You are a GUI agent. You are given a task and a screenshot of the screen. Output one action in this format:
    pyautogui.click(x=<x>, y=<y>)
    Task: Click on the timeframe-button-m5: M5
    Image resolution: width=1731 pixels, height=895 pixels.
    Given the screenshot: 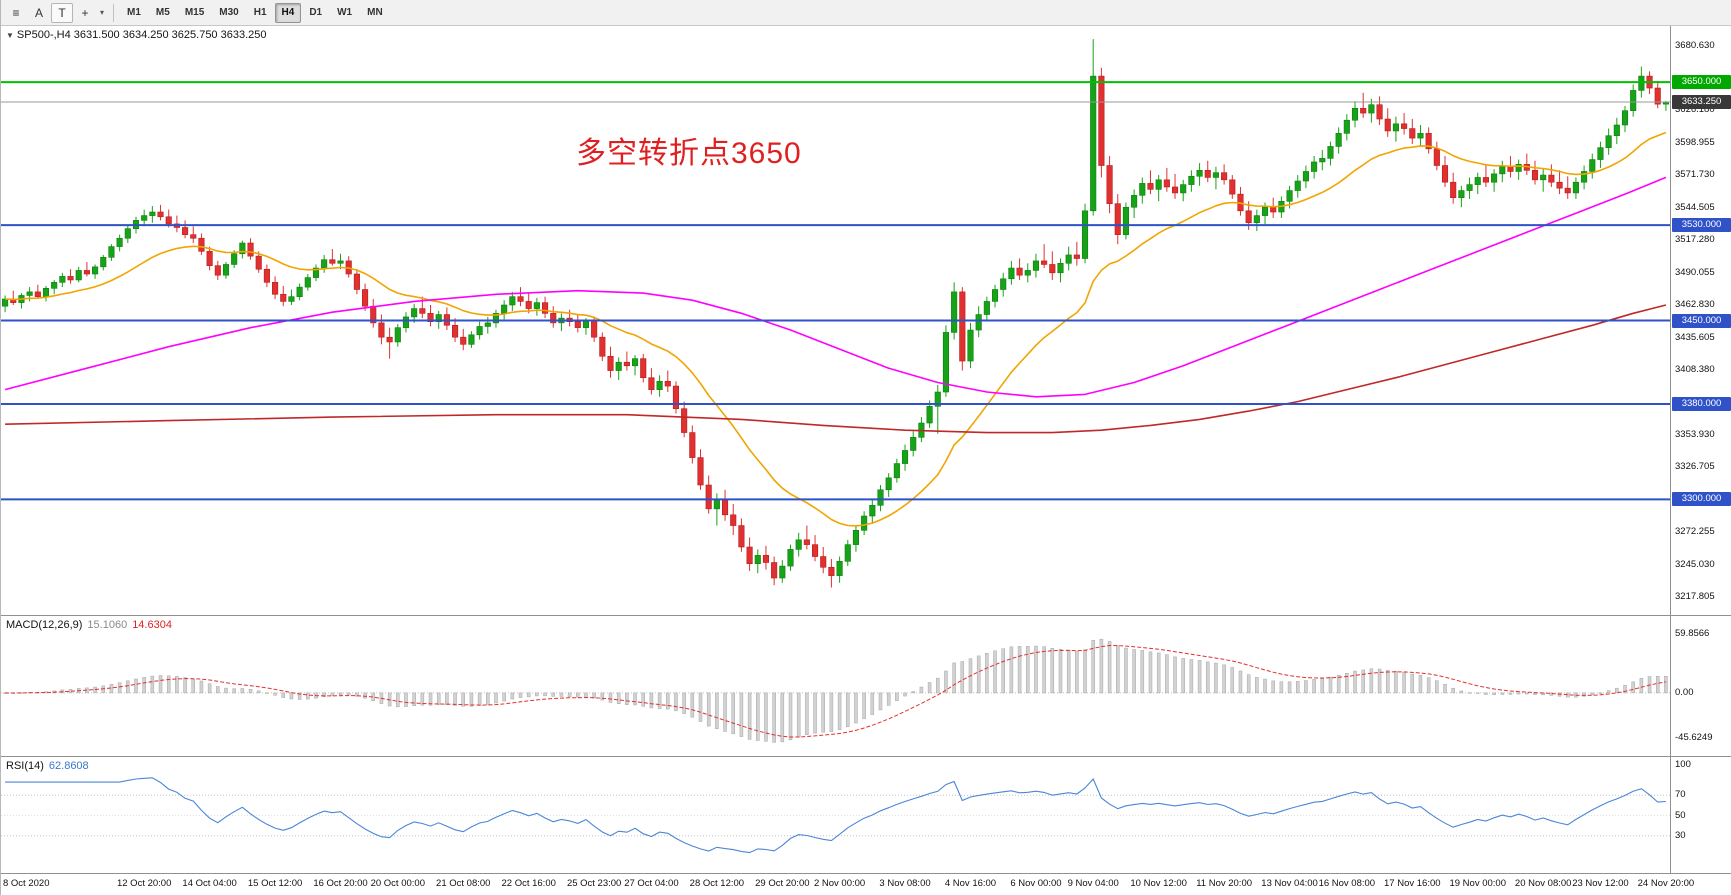 What is the action you would take?
    pyautogui.click(x=162, y=12)
    